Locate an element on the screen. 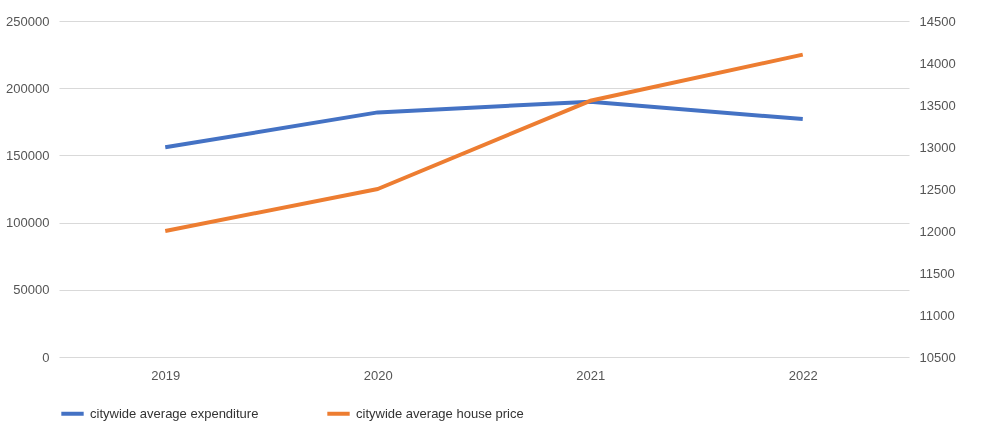 The image size is (1008, 443). x-tick-label: 2019 is located at coordinates (166, 375).